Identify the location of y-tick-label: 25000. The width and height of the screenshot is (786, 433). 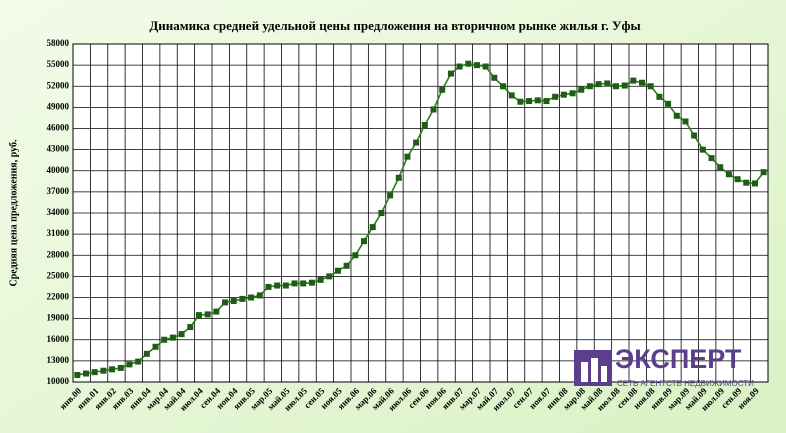
(58, 275).